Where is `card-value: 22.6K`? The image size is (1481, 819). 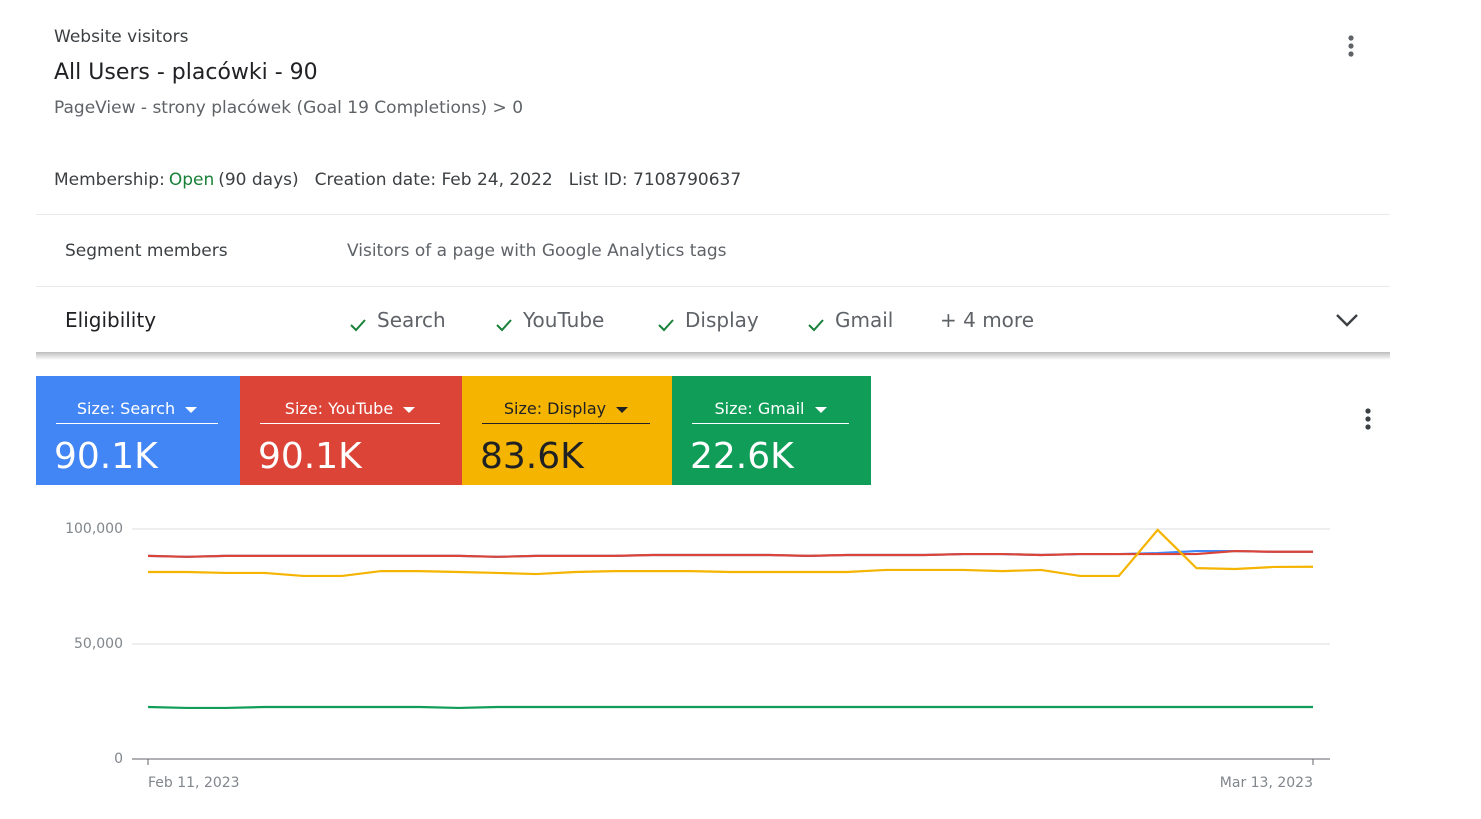 card-value: 22.6K is located at coordinates (742, 456).